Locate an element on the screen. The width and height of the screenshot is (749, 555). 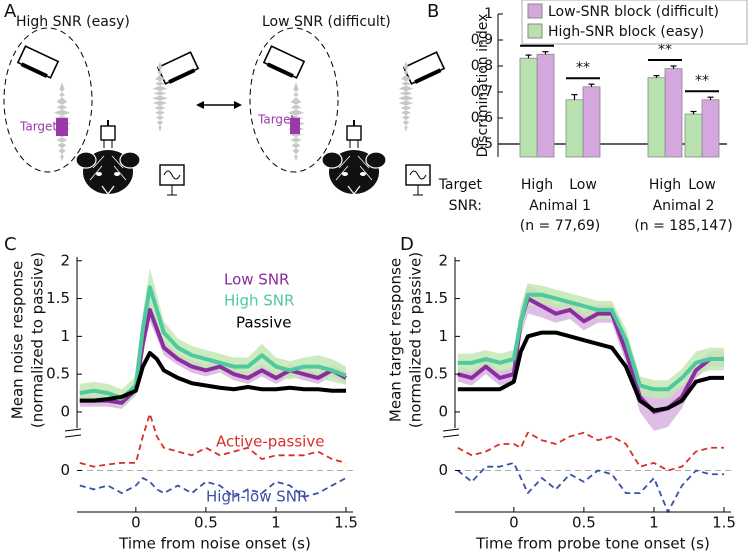
group-note: (n = 185,147) is located at coordinates (683, 226).